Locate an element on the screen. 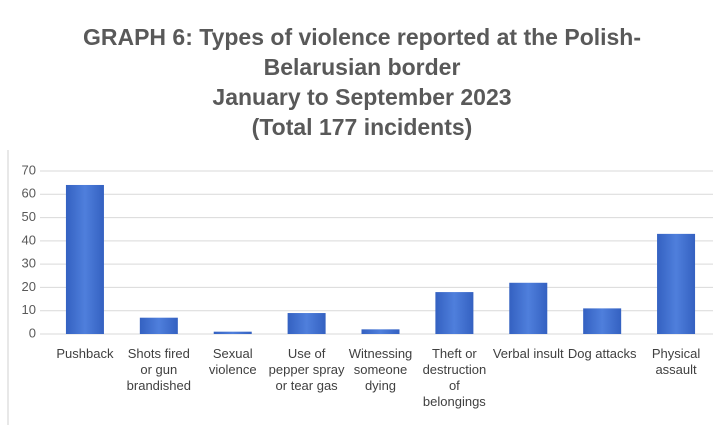 Image resolution: width=724 pixels, height=425 pixels. y-tick-label: 60 is located at coordinates (29, 193).